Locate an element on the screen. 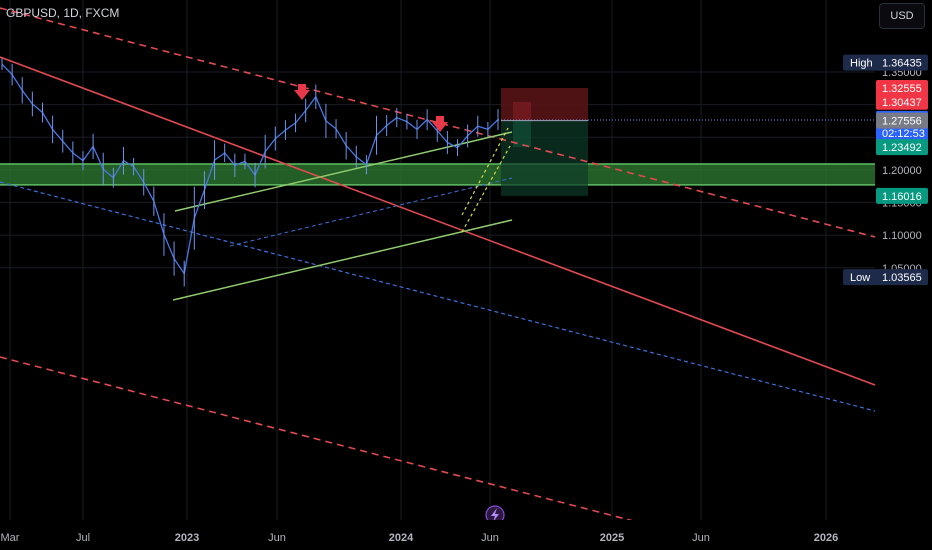  price-tag-value: 1.30437 is located at coordinates (902, 103).